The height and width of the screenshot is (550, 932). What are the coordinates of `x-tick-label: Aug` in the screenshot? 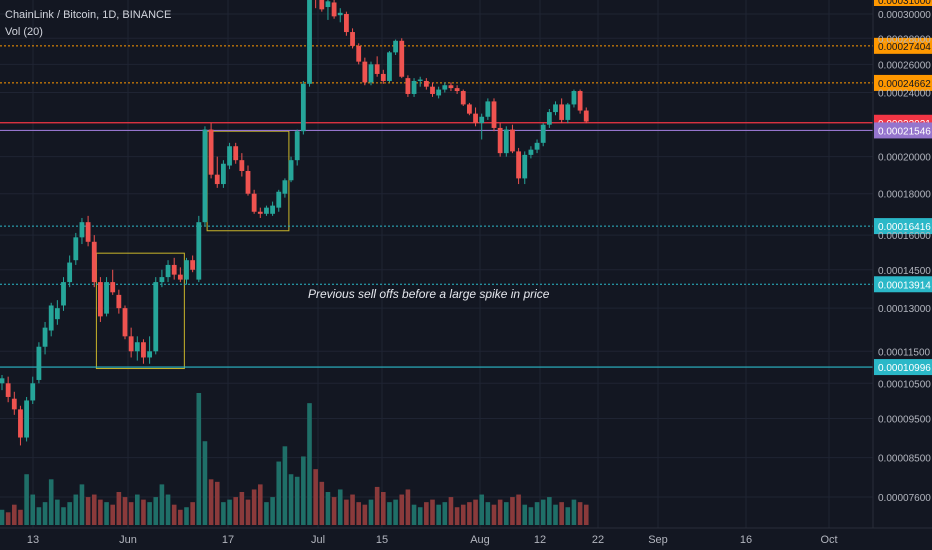 It's located at (480, 540).